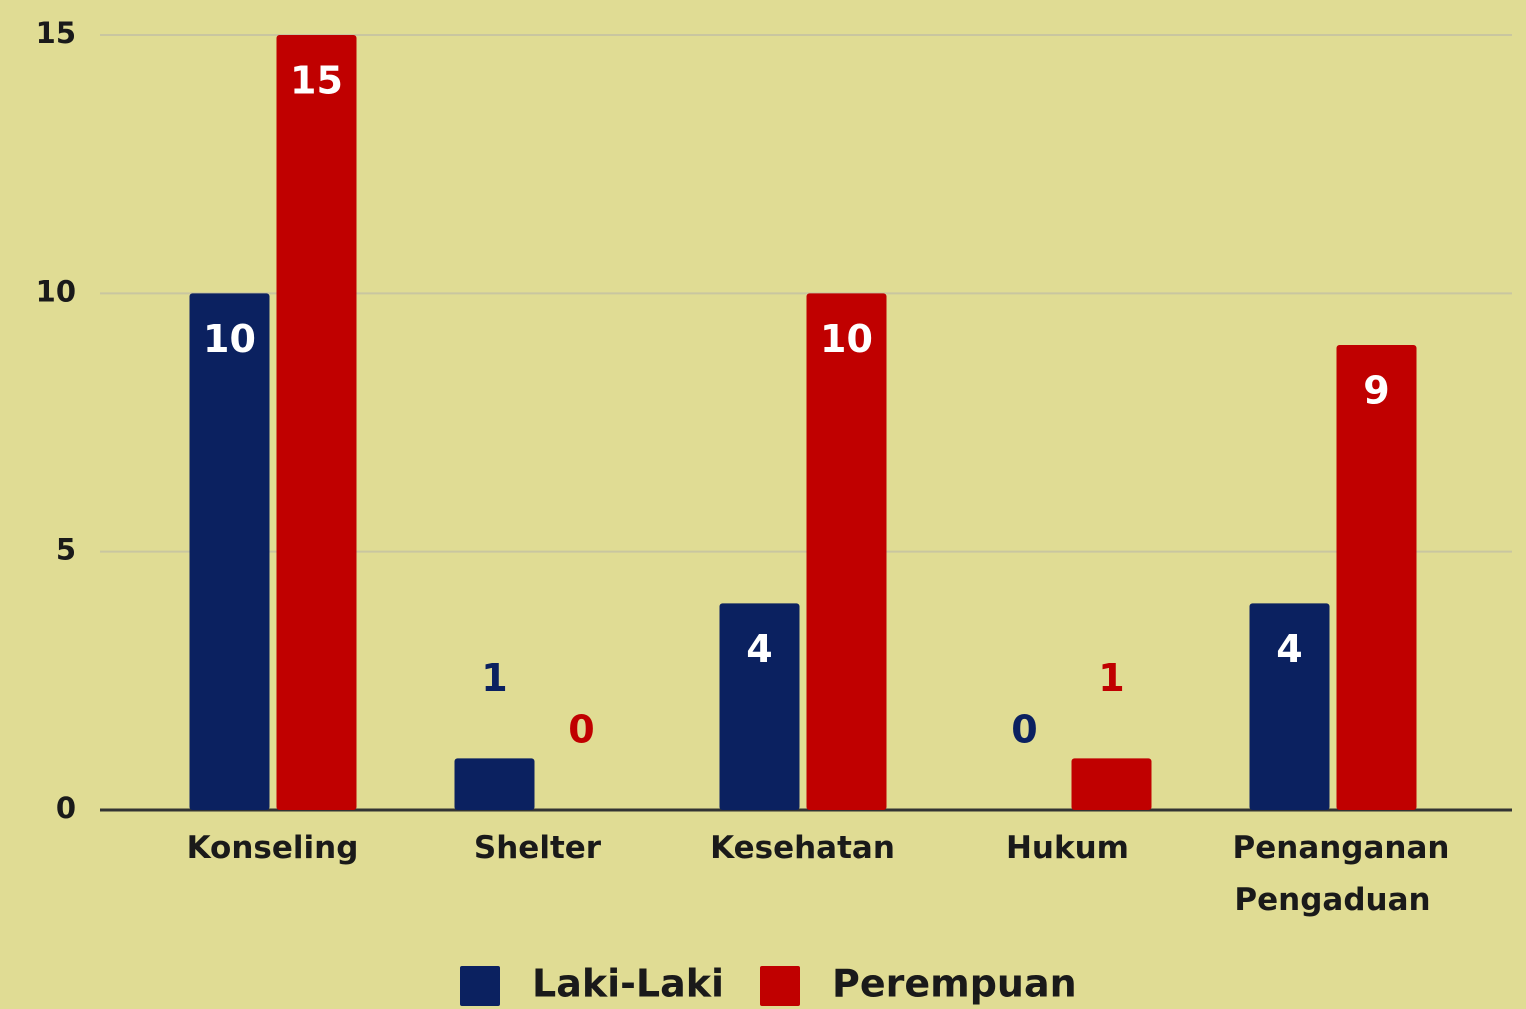 Image resolution: width=1526 pixels, height=1009 pixels. What do you see at coordinates (1376, 391) in the screenshot?
I see `data-label: 9` at bounding box center [1376, 391].